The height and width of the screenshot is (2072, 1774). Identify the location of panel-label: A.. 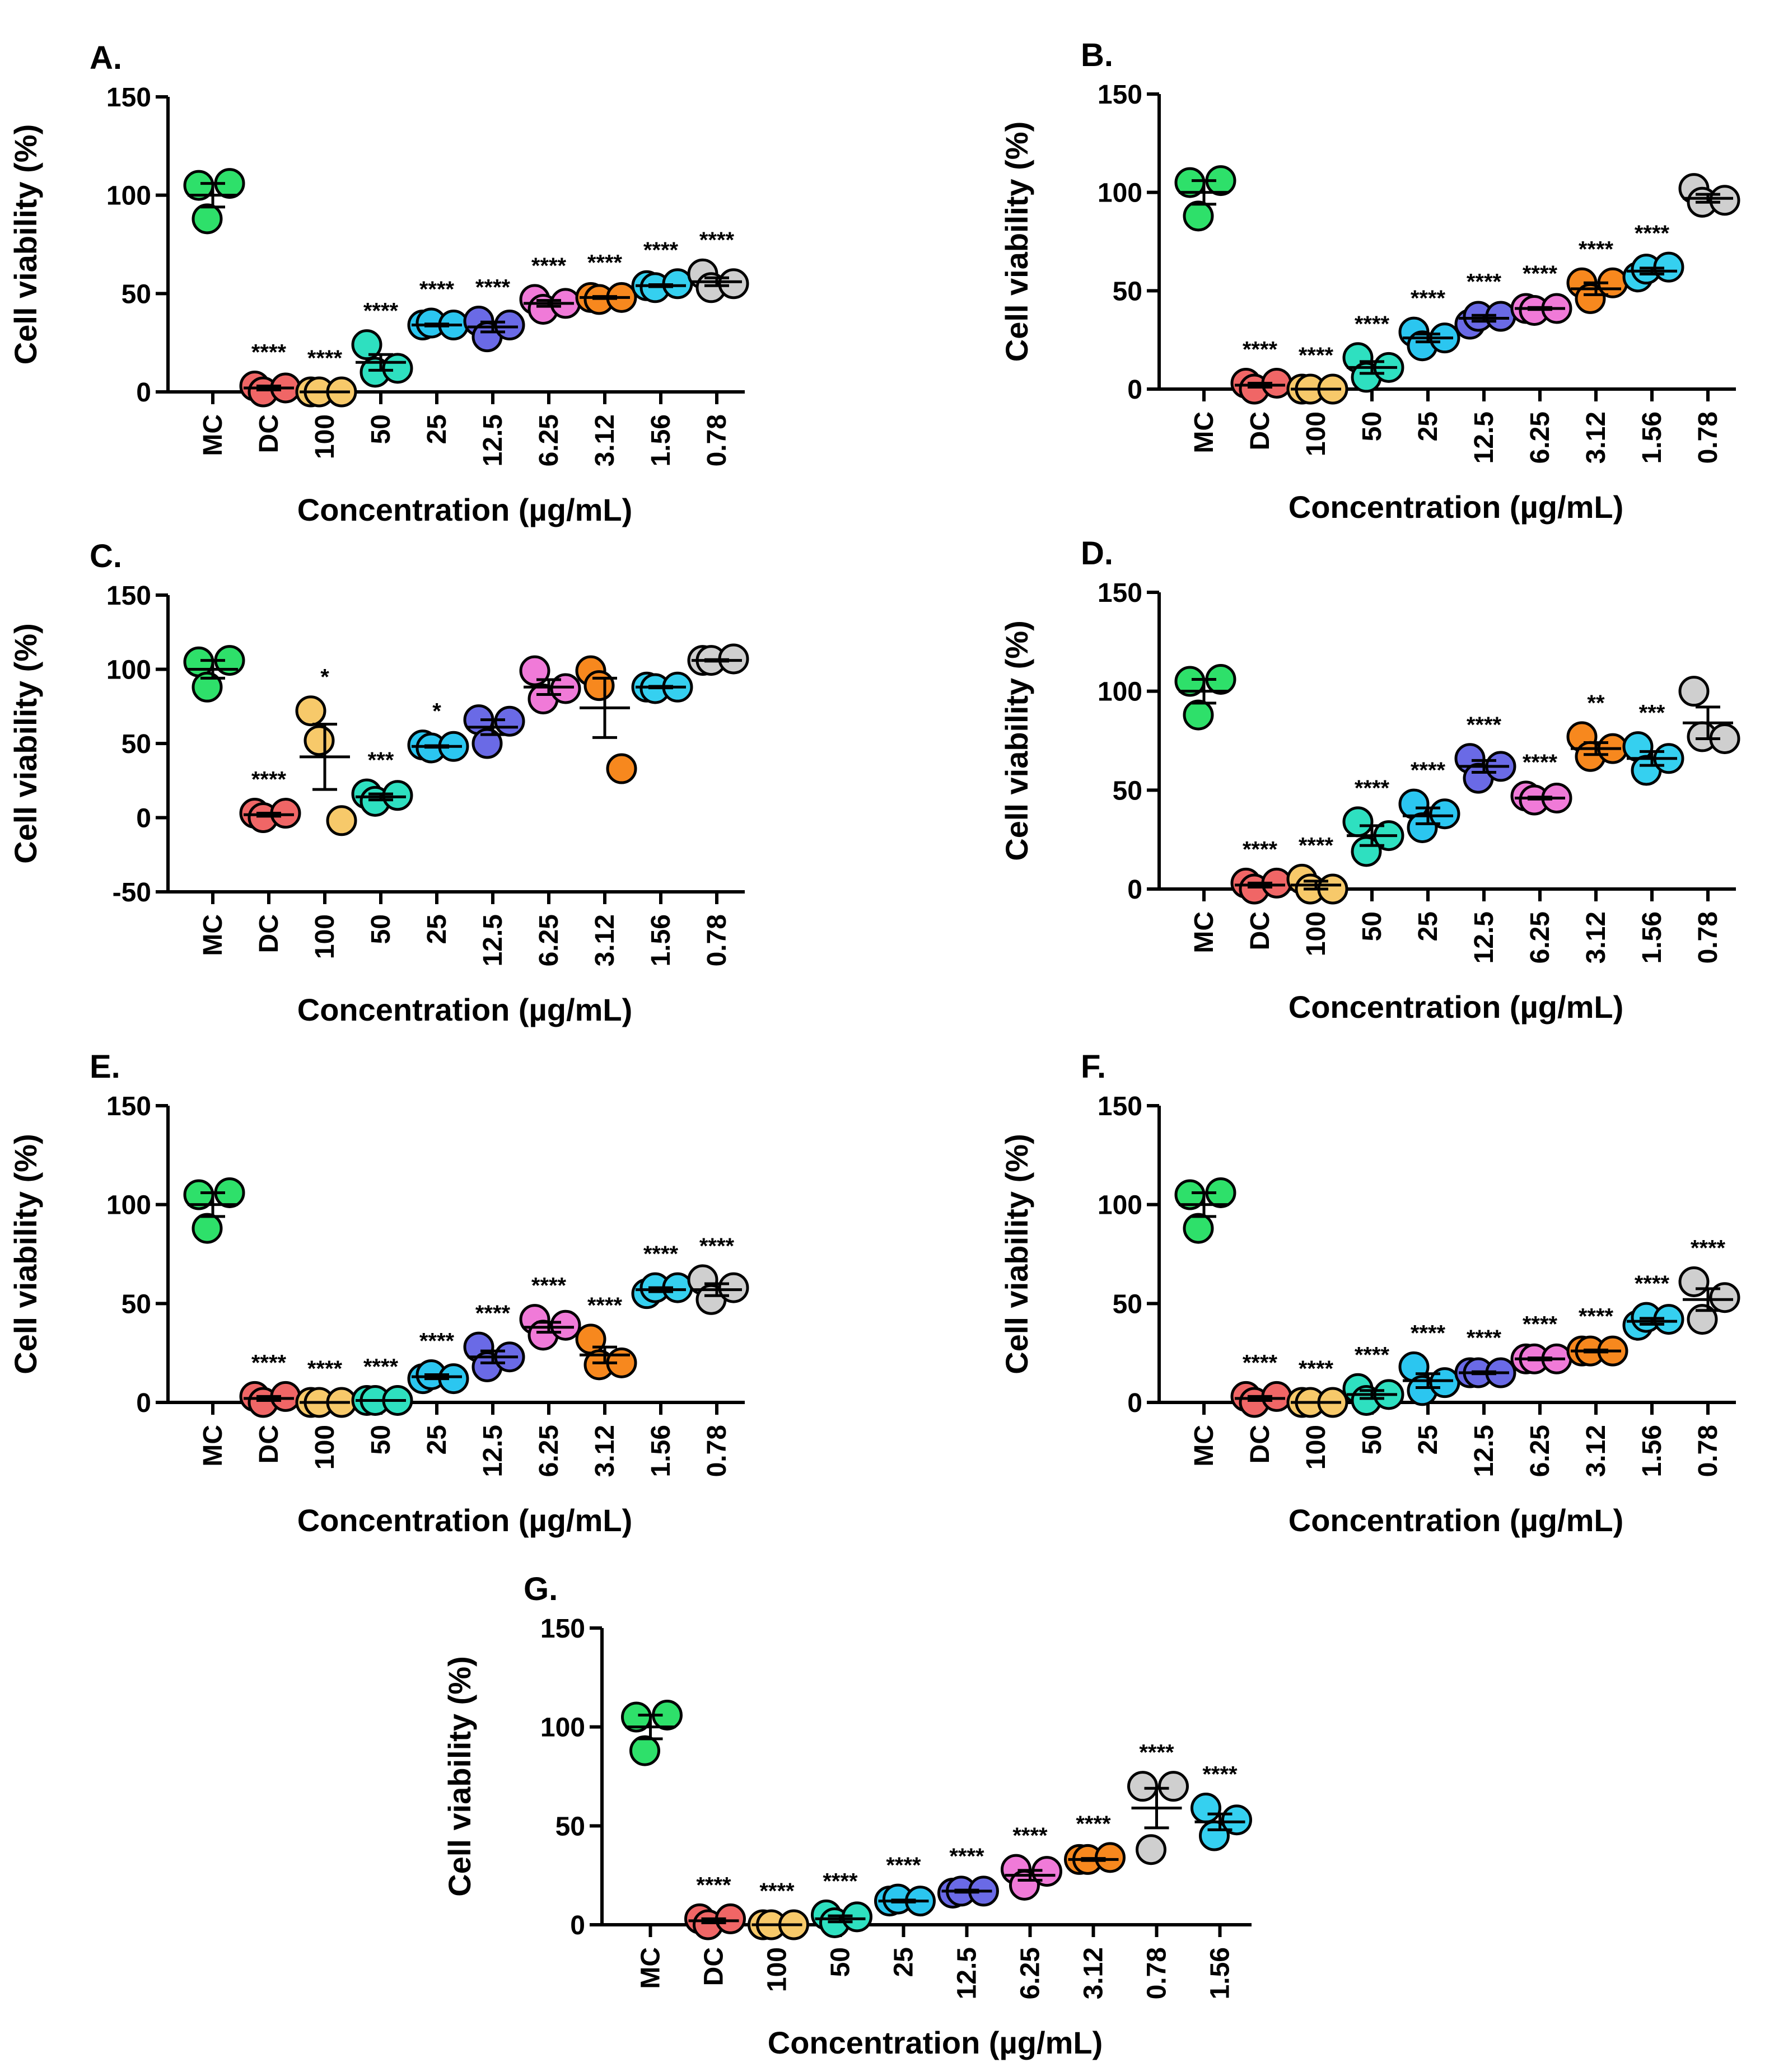
(106, 58).